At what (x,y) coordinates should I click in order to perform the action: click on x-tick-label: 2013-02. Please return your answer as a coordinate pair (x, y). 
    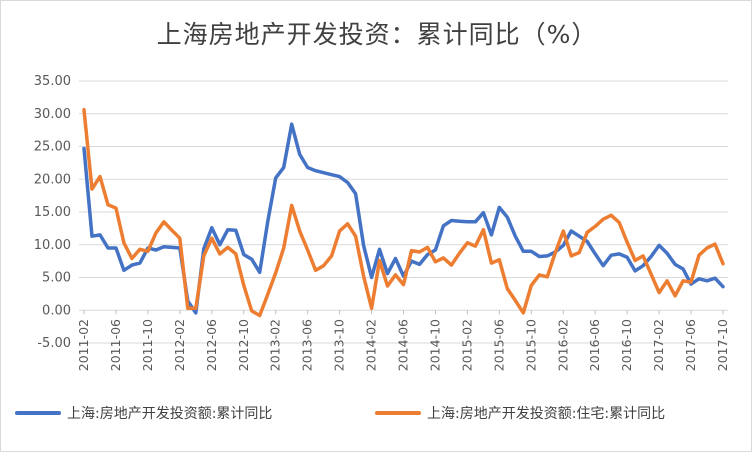
    Looking at the image, I should click on (275, 345).